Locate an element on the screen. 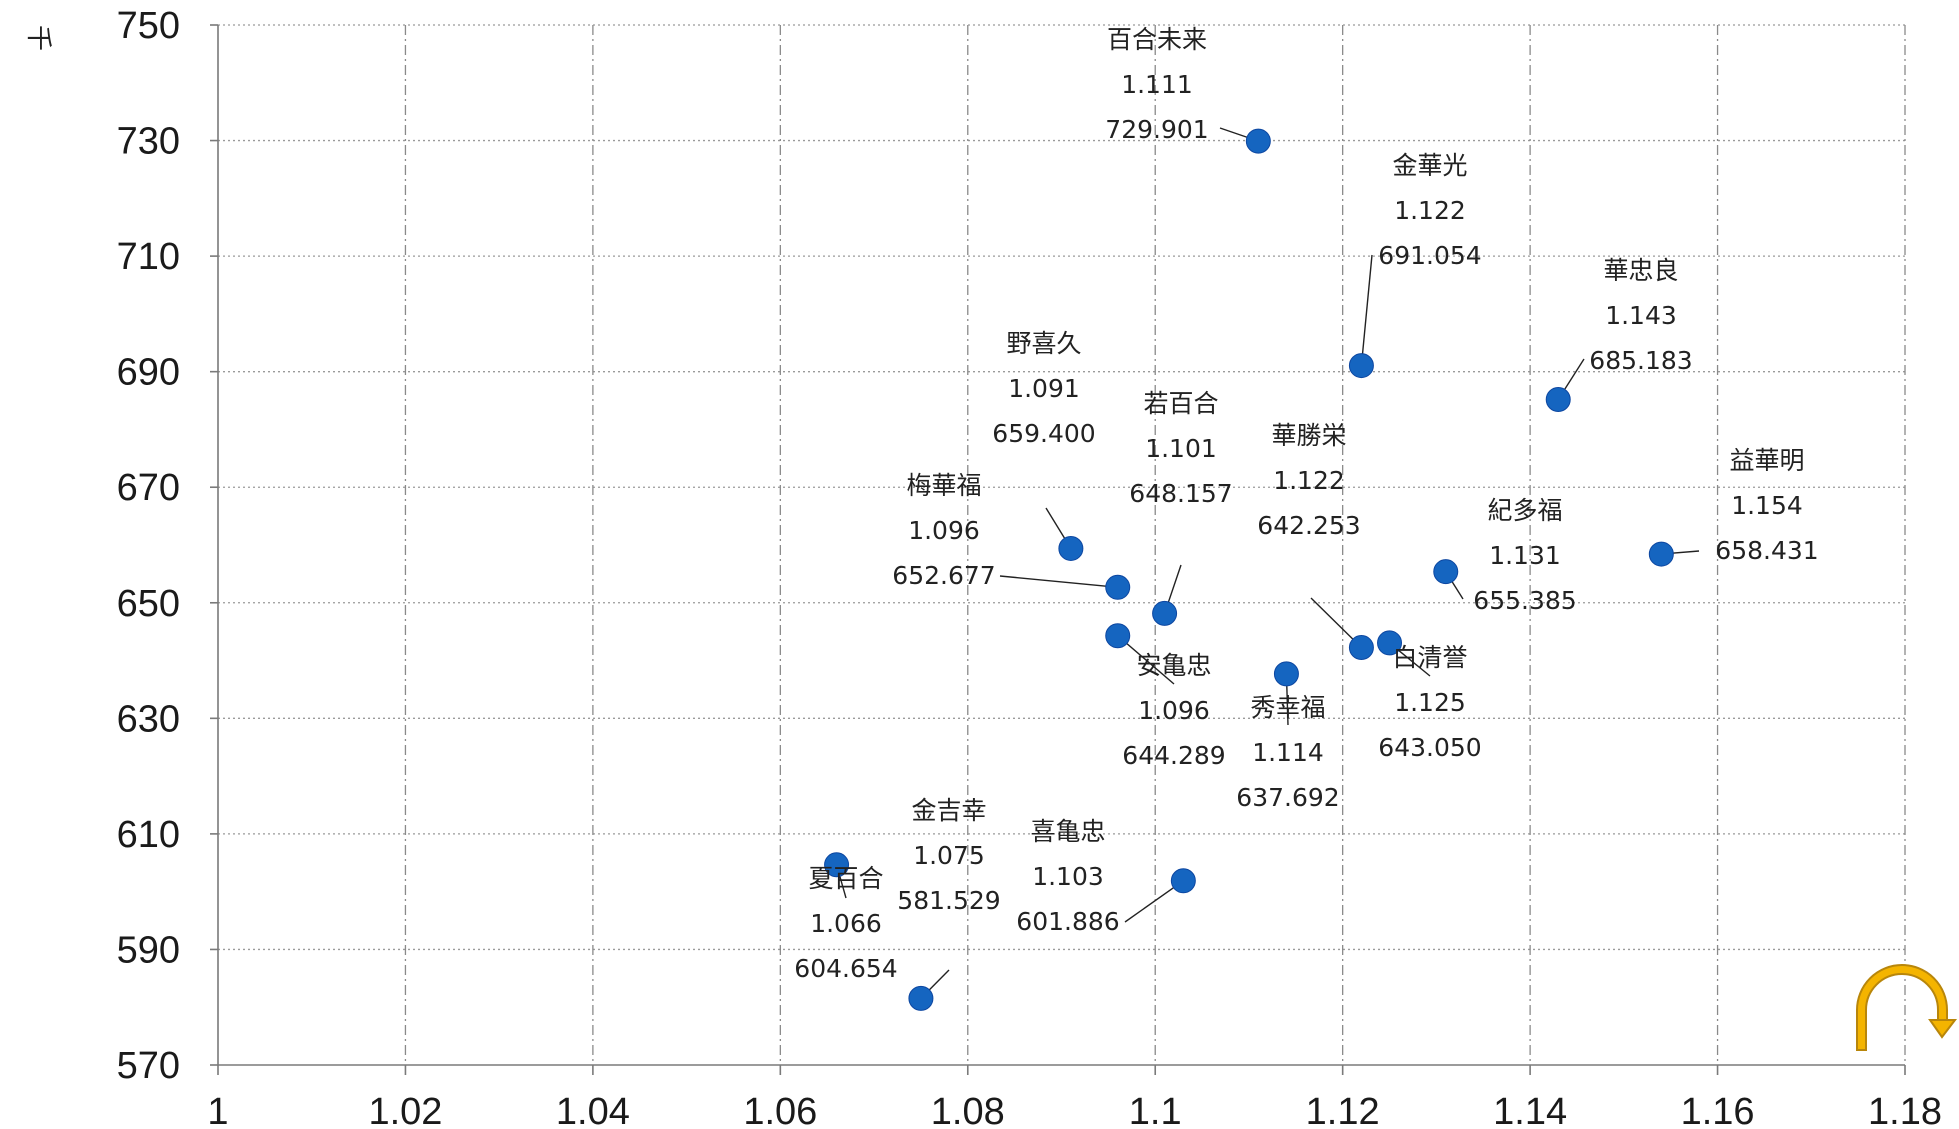 This screenshot has height=1129, width=1959. point-x-label: 1.131 is located at coordinates (1525, 555).